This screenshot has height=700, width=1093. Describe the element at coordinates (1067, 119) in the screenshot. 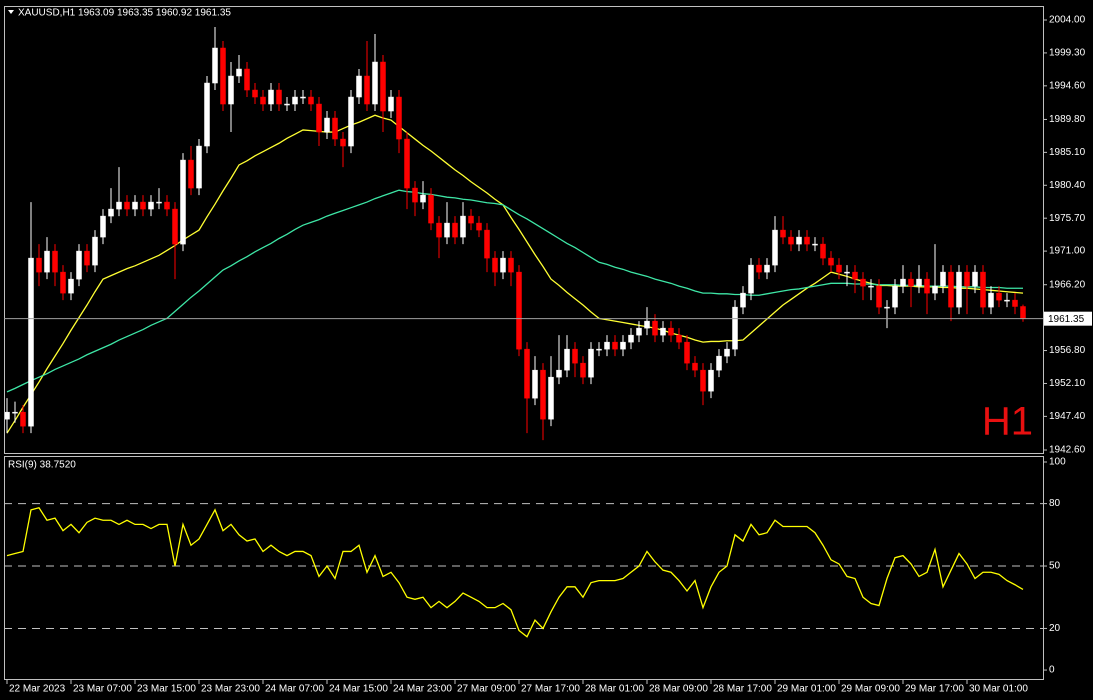

I see `y-tick-label: 1989.80` at that location.